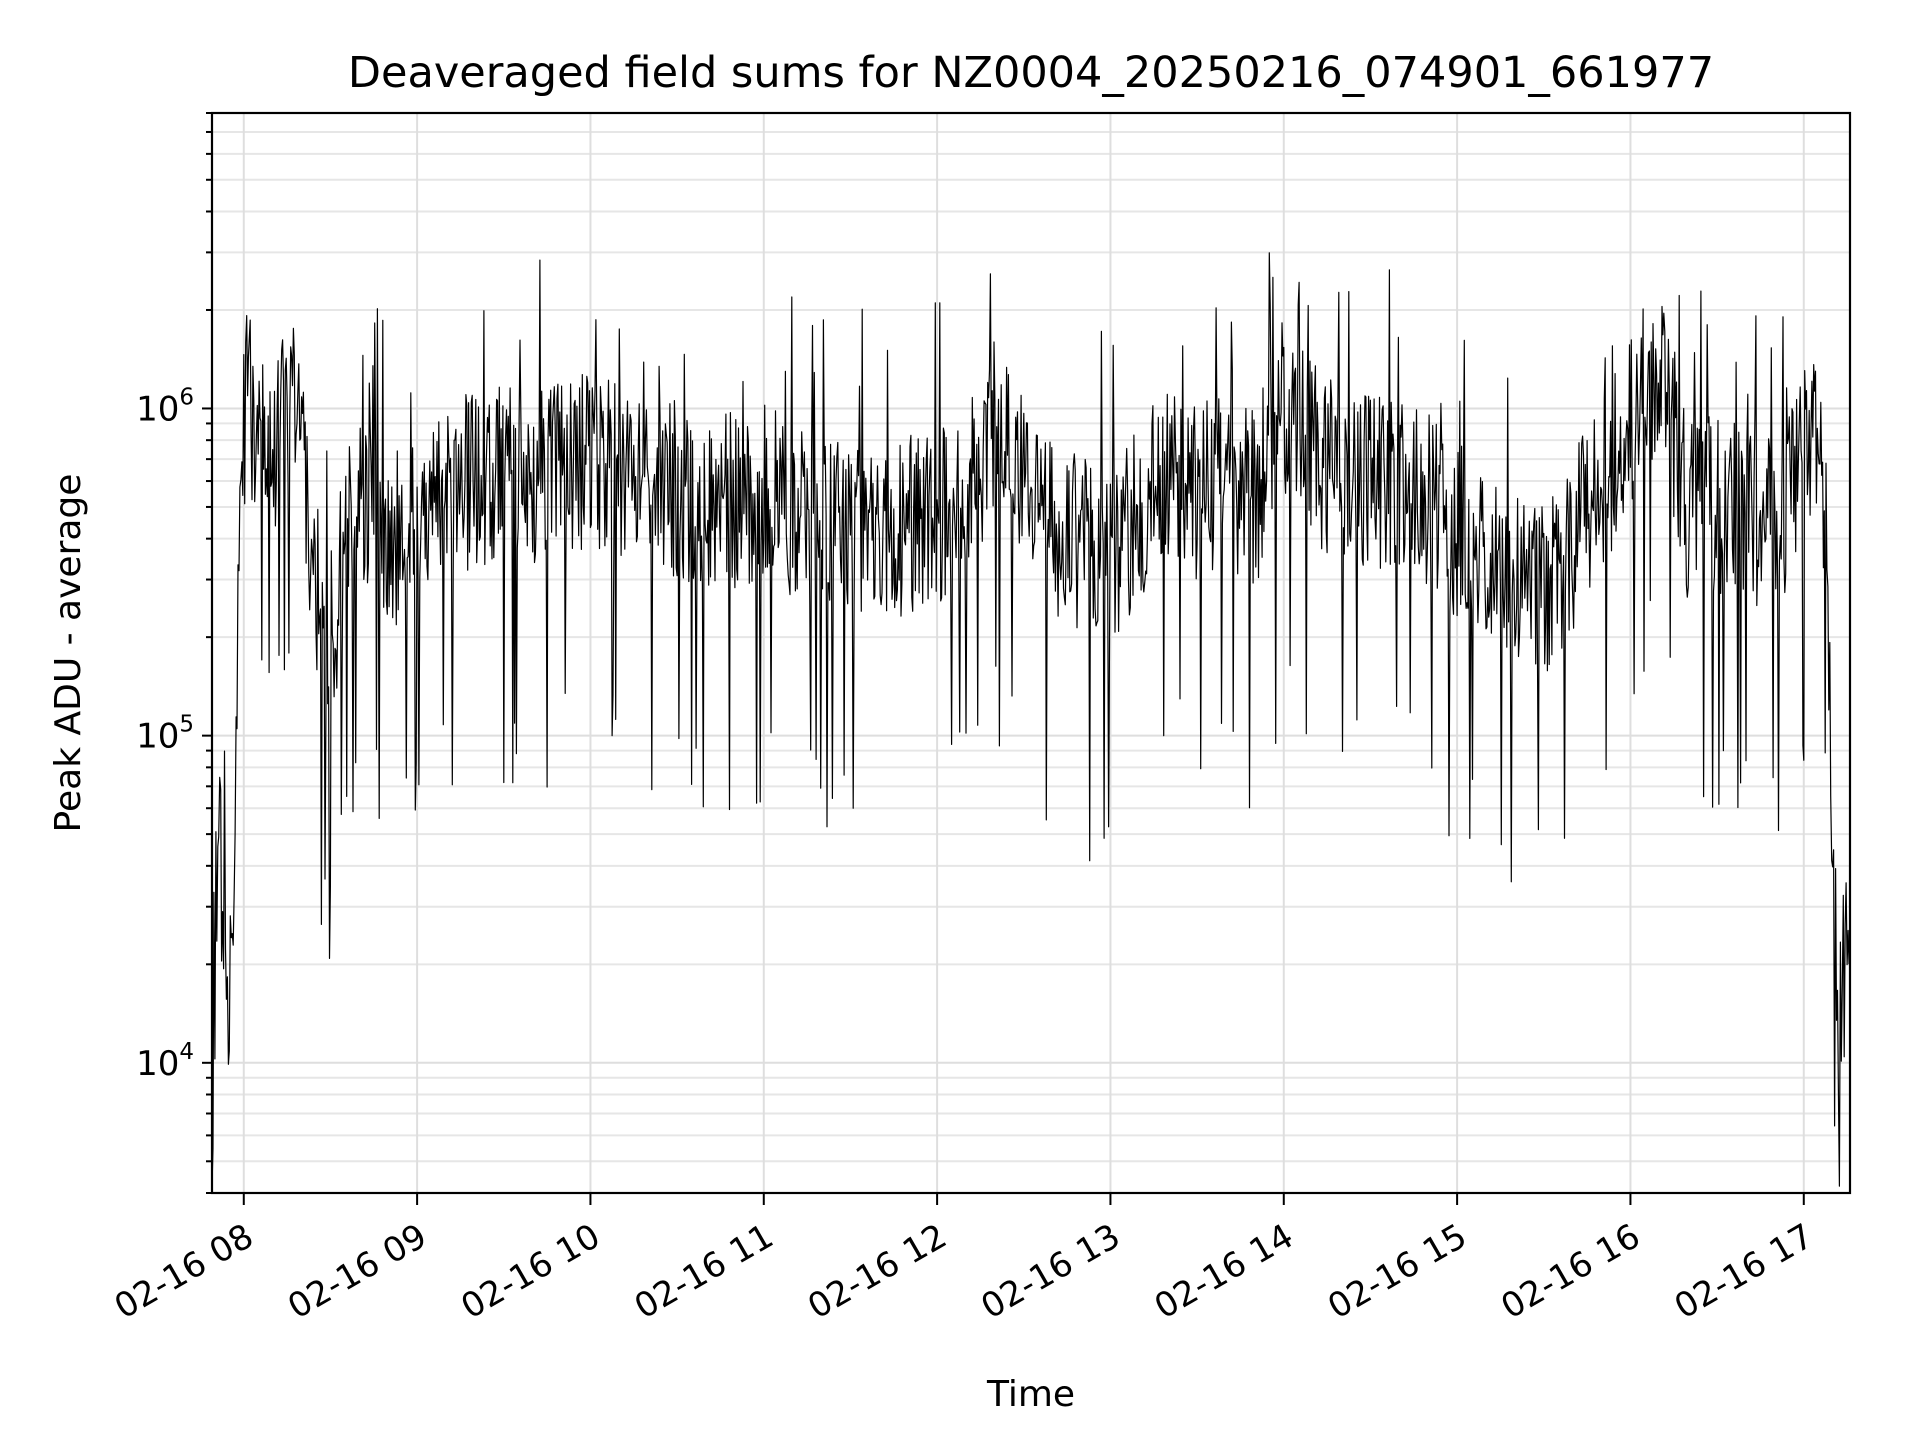 The width and height of the screenshot is (1920, 1440). I want to click on y-tick-label: 10⁶, so click(165, 406).